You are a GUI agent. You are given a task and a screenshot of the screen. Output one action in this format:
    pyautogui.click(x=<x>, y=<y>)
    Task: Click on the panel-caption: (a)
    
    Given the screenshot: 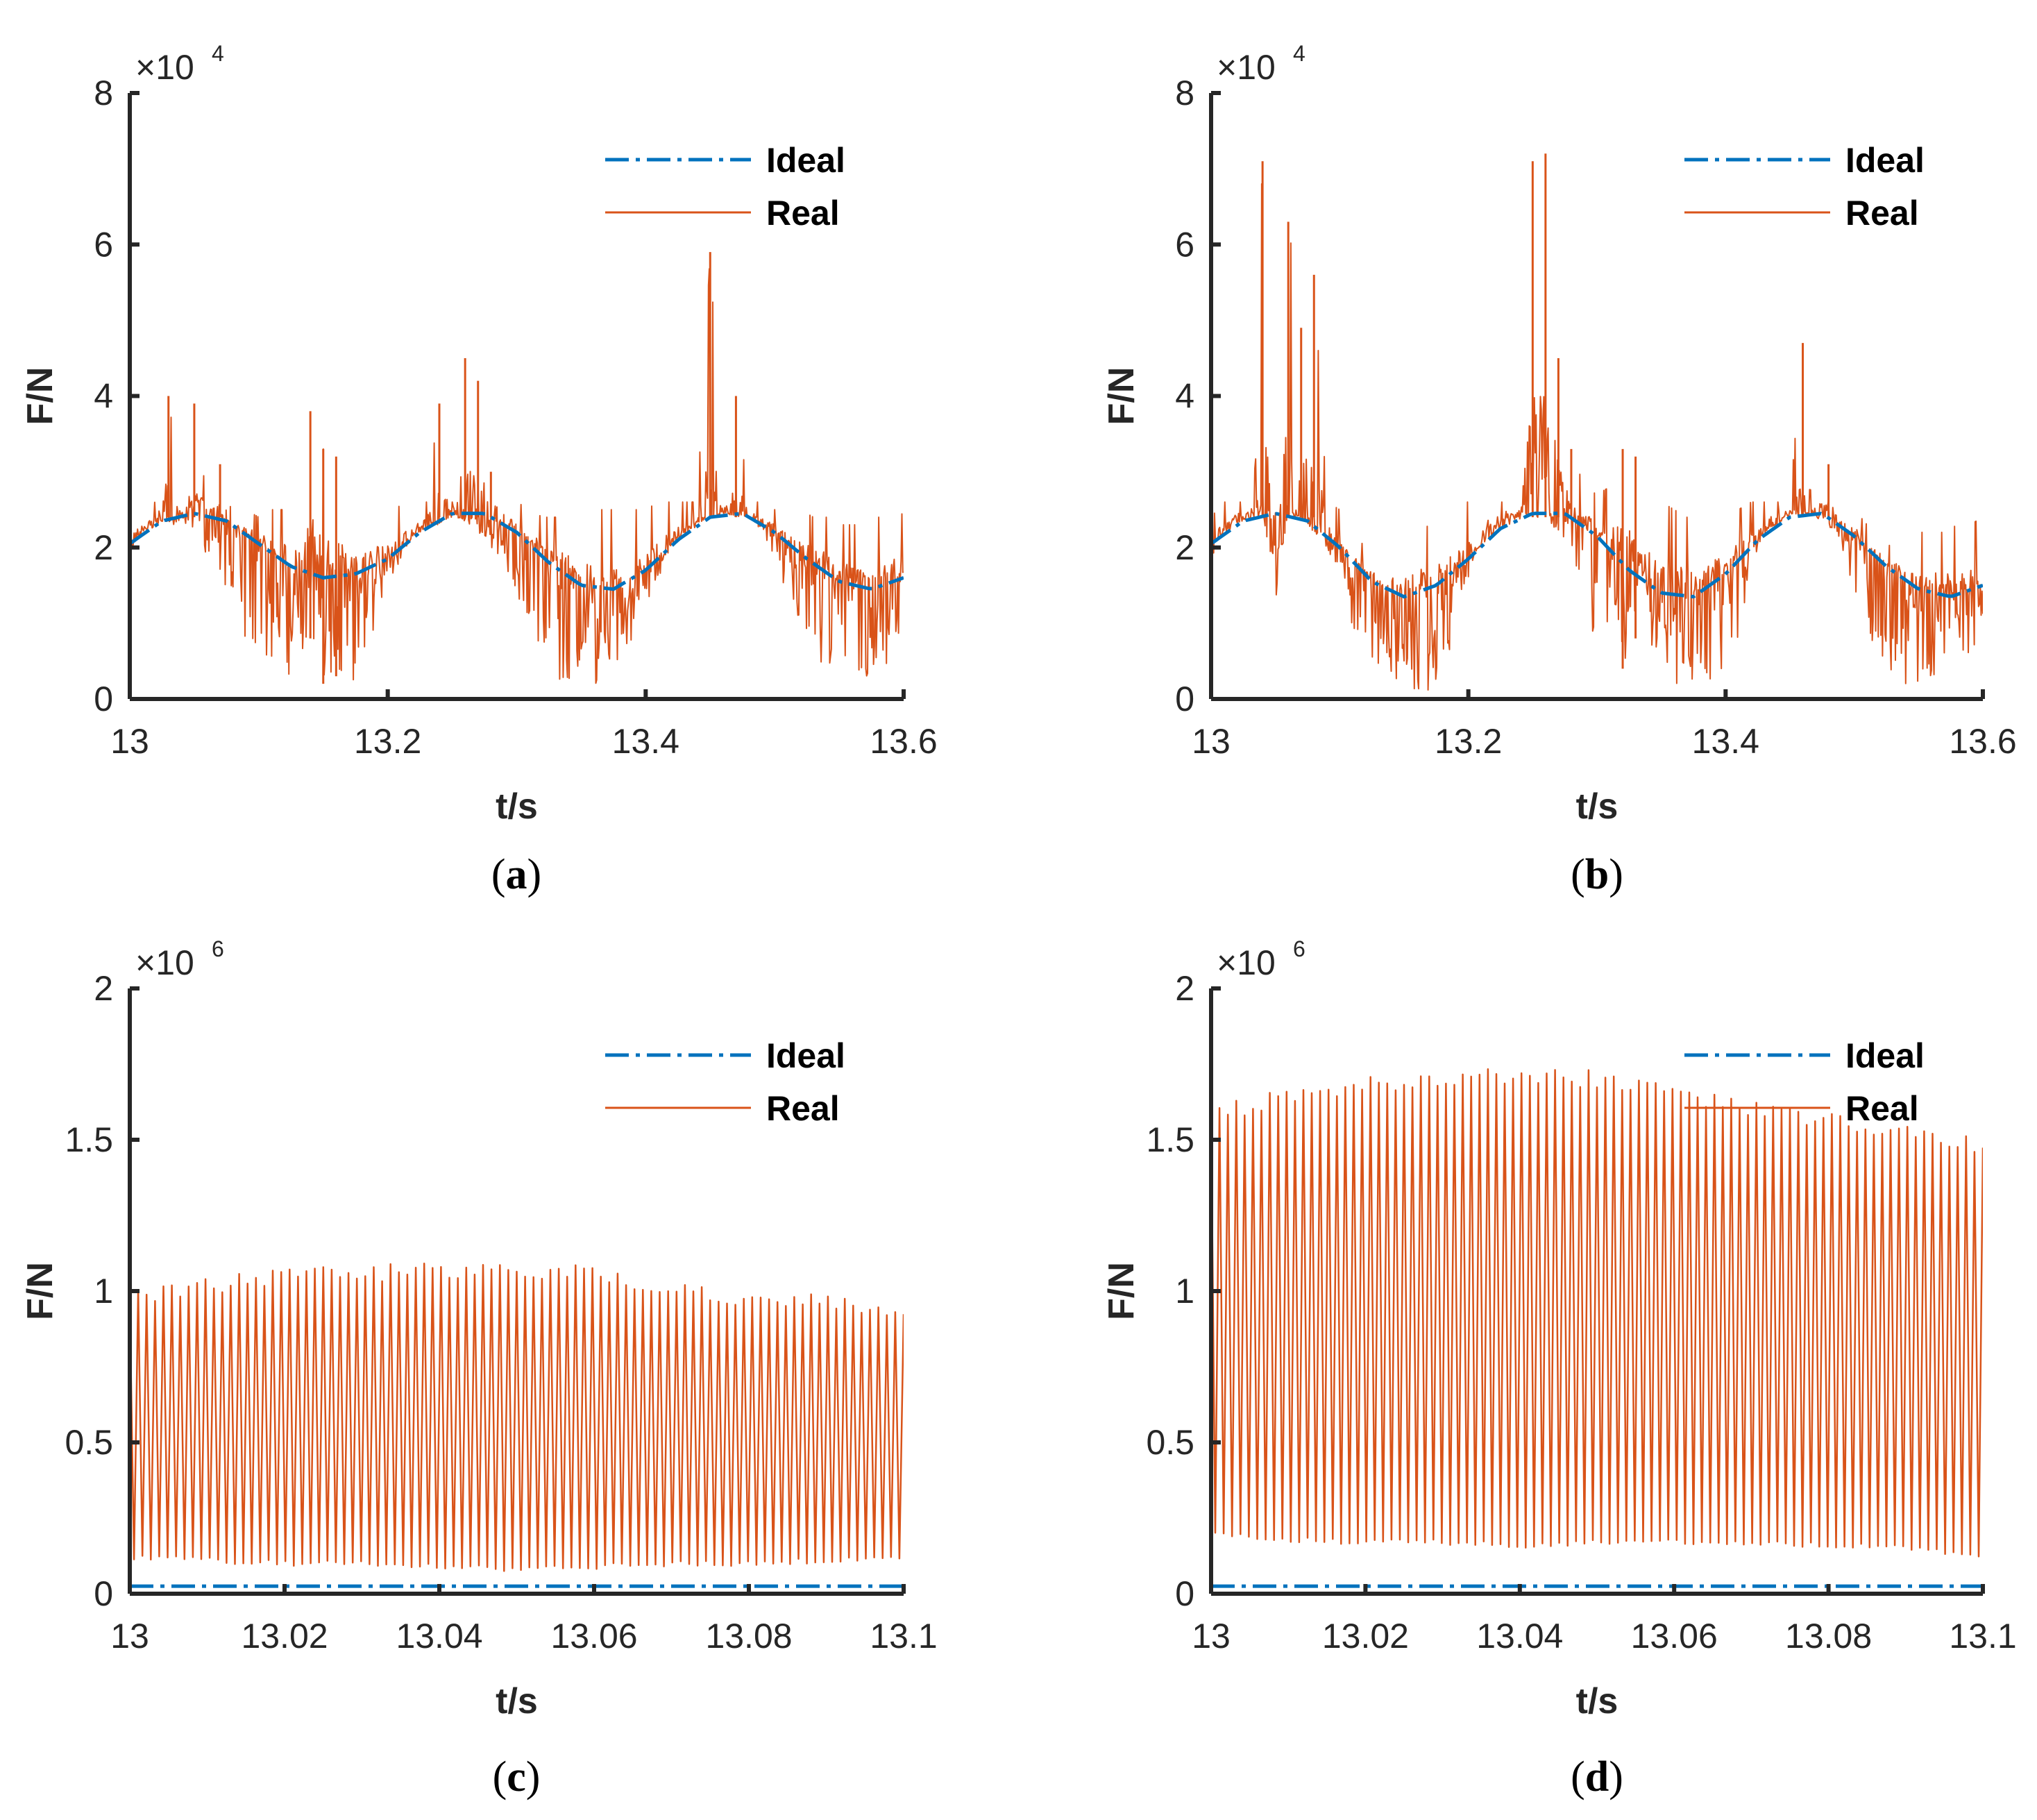 What is the action you would take?
    pyautogui.click(x=516, y=874)
    